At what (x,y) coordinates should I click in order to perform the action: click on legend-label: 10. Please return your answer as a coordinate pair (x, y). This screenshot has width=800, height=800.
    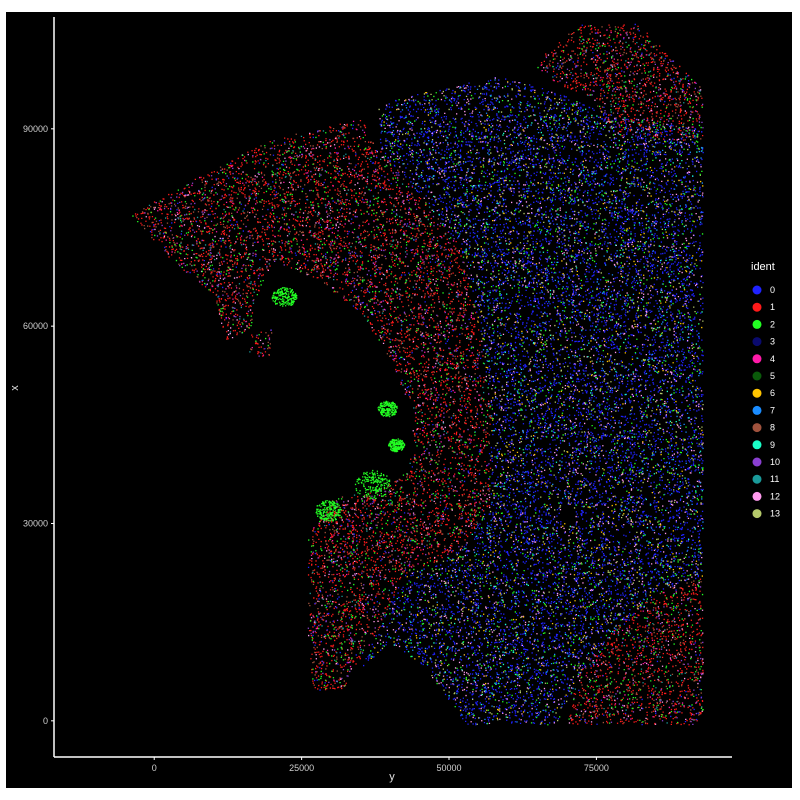
    Looking at the image, I should click on (775, 462).